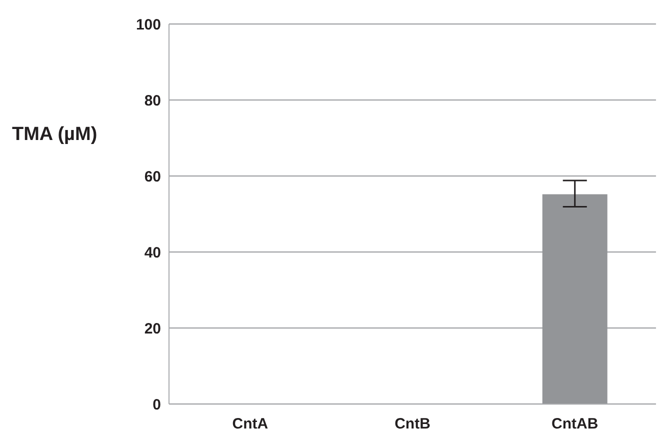  Describe the element at coordinates (148, 25) in the screenshot. I see `y-tick-label: 100` at that location.